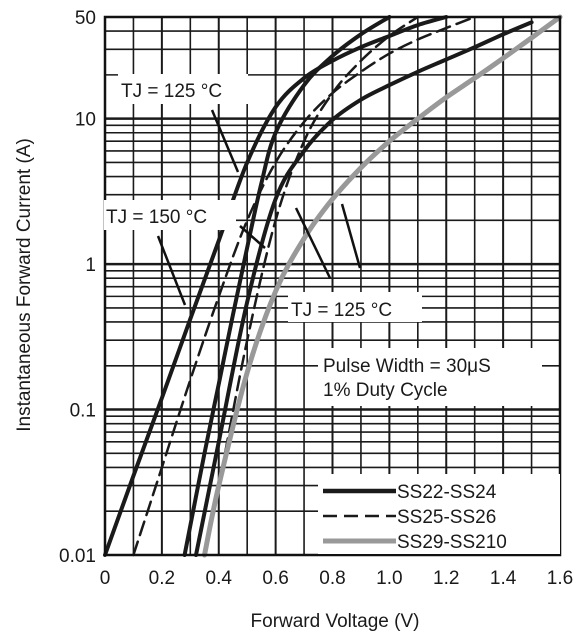 The height and width of the screenshot is (639, 577). What do you see at coordinates (85, 120) in the screenshot?
I see `y-tick-label: 10` at bounding box center [85, 120].